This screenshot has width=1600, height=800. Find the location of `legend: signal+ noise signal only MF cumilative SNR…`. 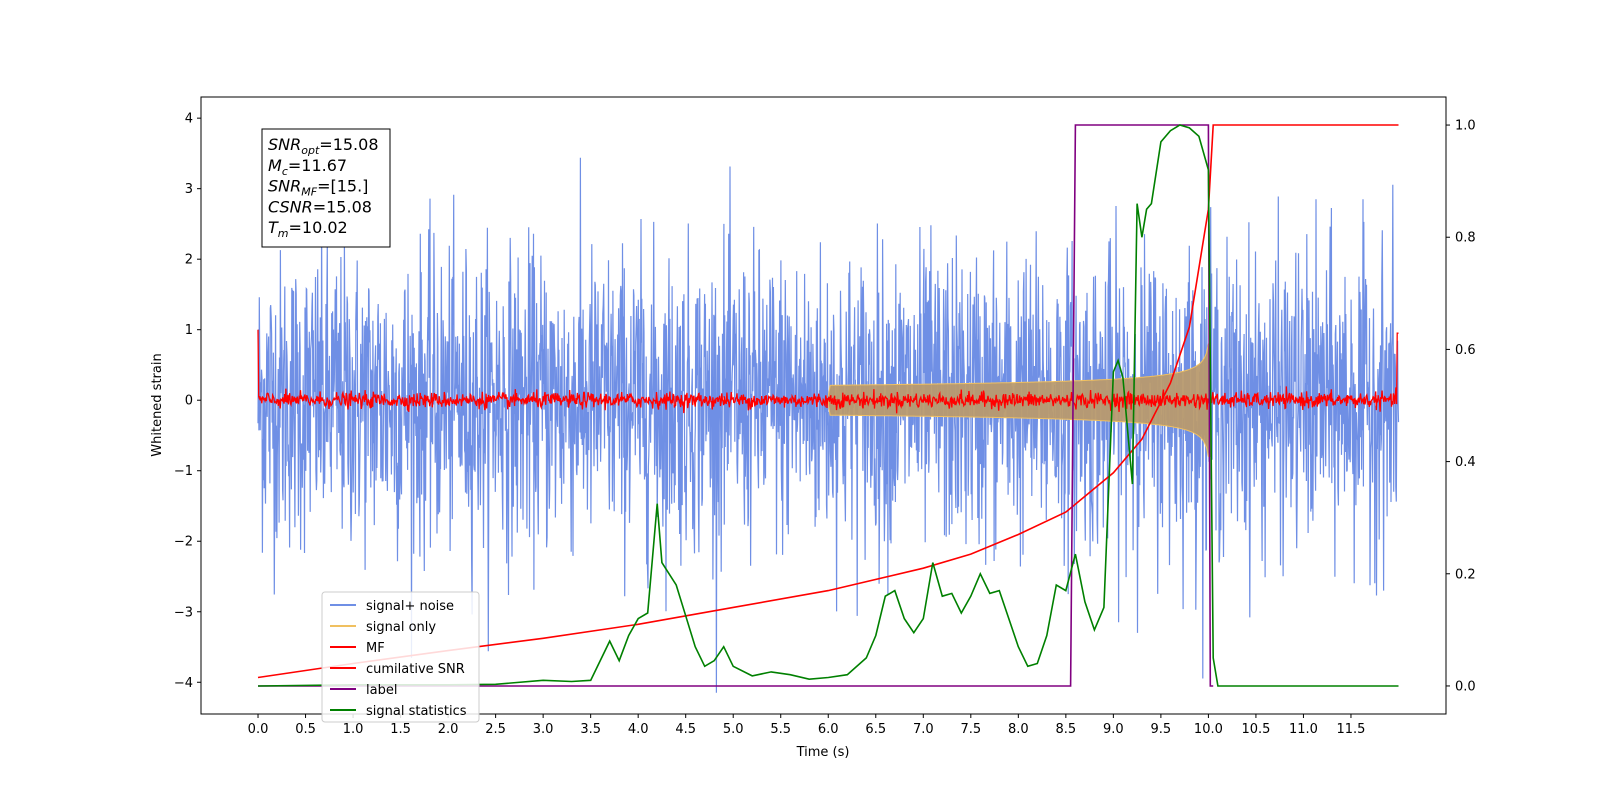

legend: signal+ noise signal only MF cumilative SNR… is located at coordinates (400, 657).